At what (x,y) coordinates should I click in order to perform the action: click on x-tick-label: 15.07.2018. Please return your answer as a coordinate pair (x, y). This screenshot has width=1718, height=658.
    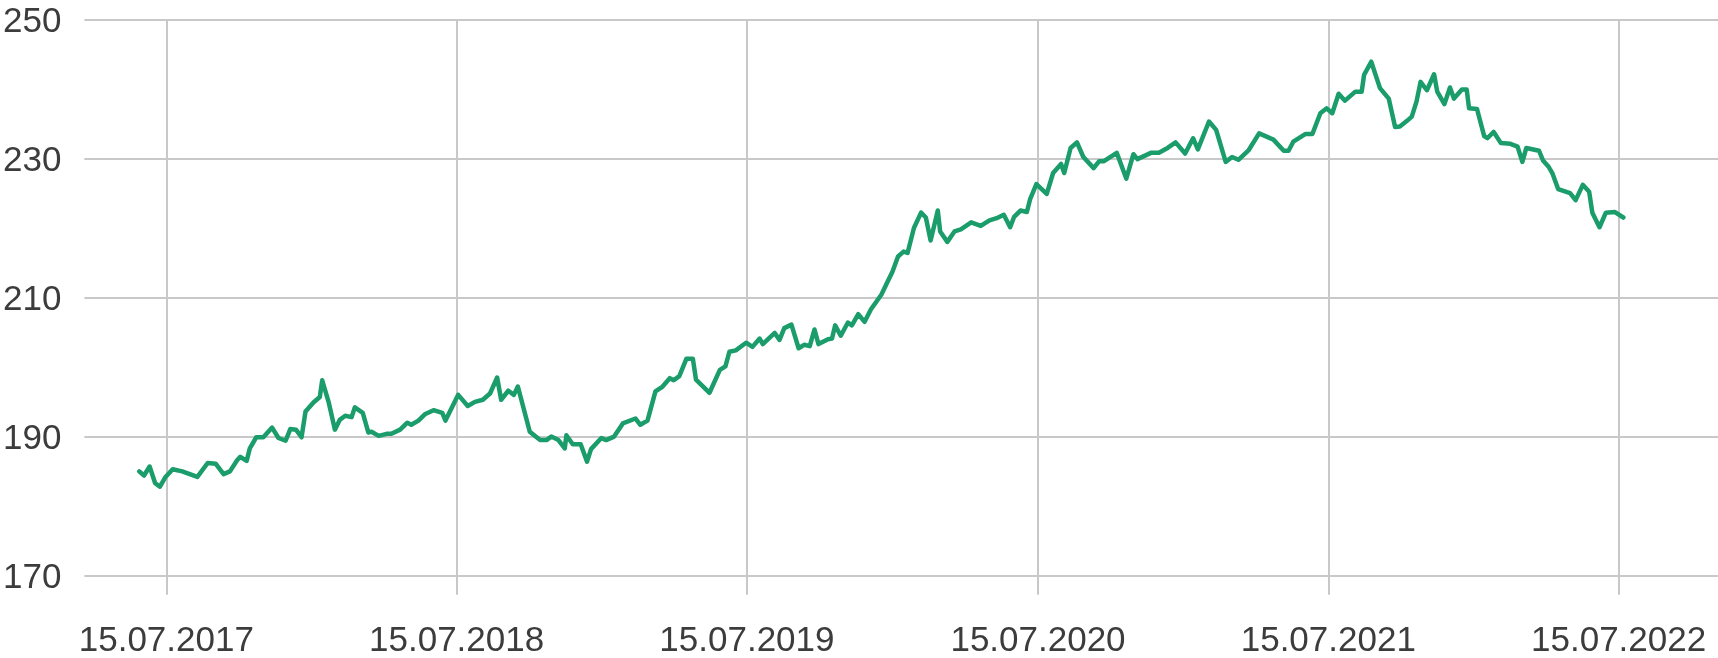
    Looking at the image, I should click on (457, 638).